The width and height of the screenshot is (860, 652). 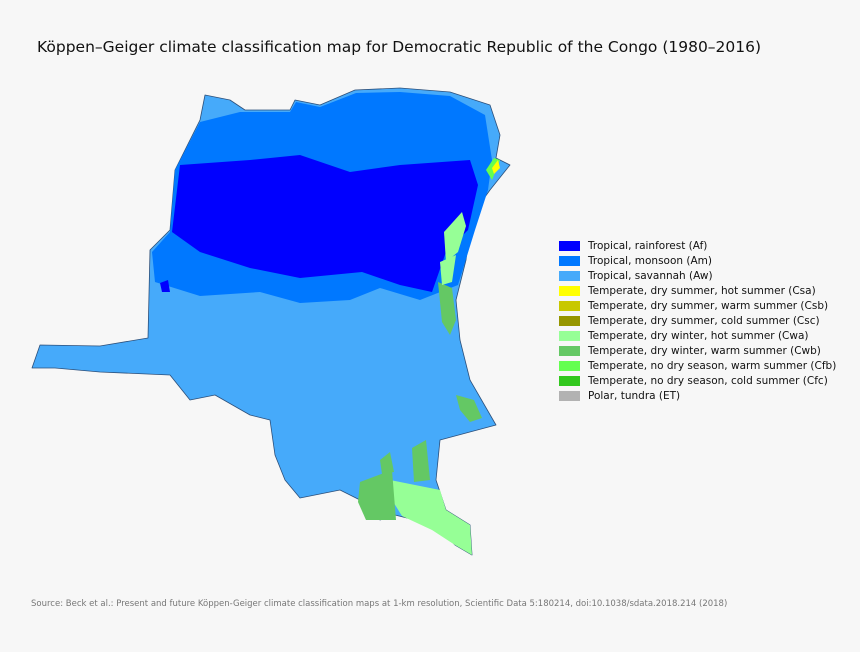 What do you see at coordinates (634, 396) in the screenshot?
I see `legend-label: Polar, tundra (ET)` at bounding box center [634, 396].